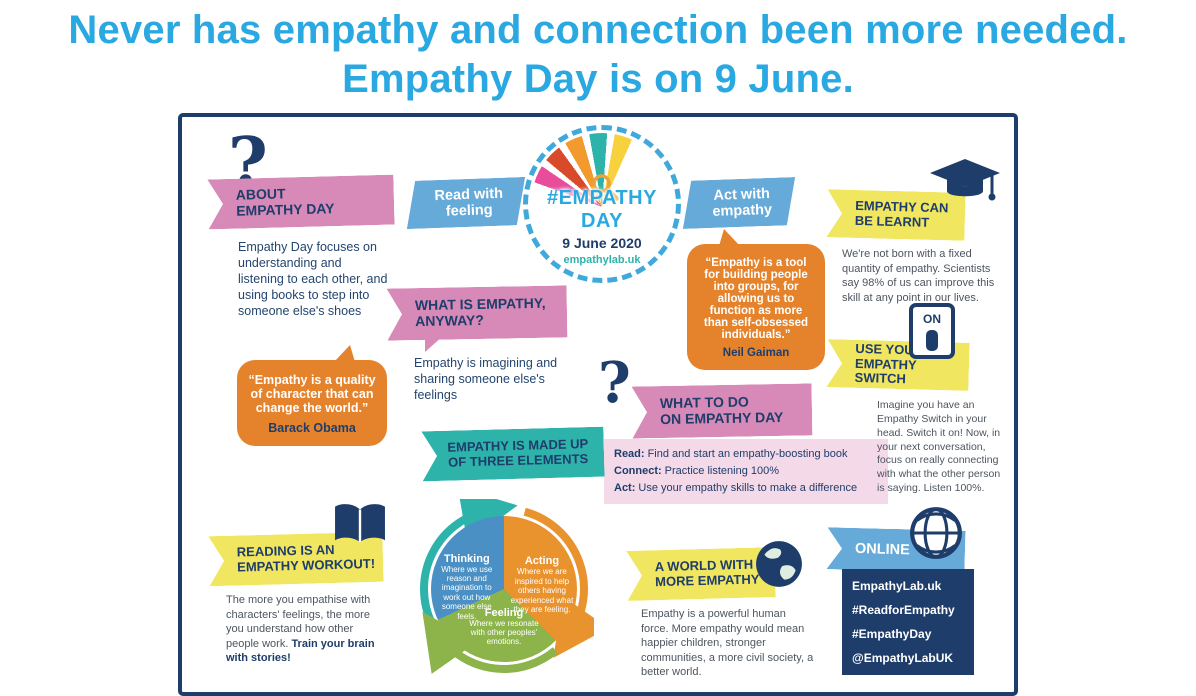 The image size is (1196, 696). Describe the element at coordinates (605, 187) in the screenshot. I see `magnifier-icon` at that location.